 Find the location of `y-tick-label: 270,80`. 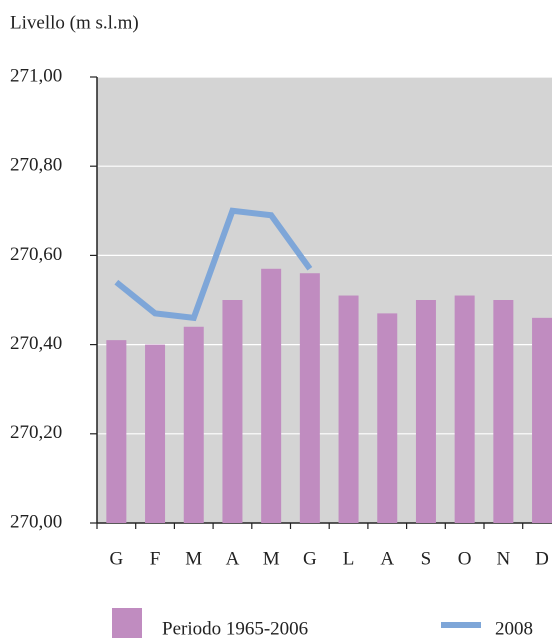

y-tick-label: 270,80 is located at coordinates (36, 165).